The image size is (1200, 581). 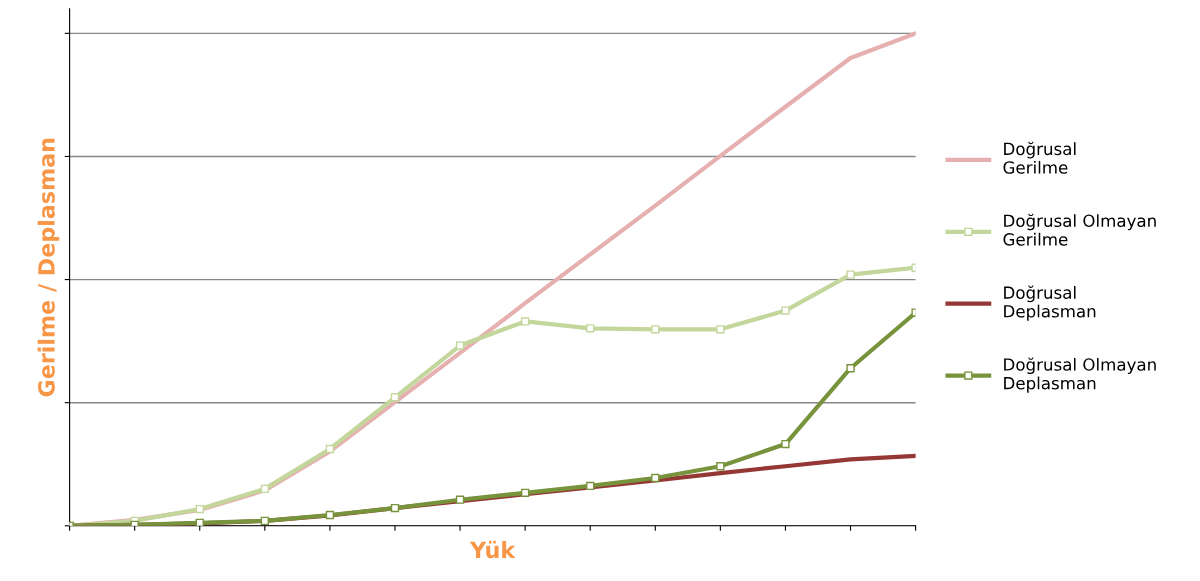 What do you see at coordinates (492, 549) in the screenshot?
I see `x-axis-title: Yük` at bounding box center [492, 549].